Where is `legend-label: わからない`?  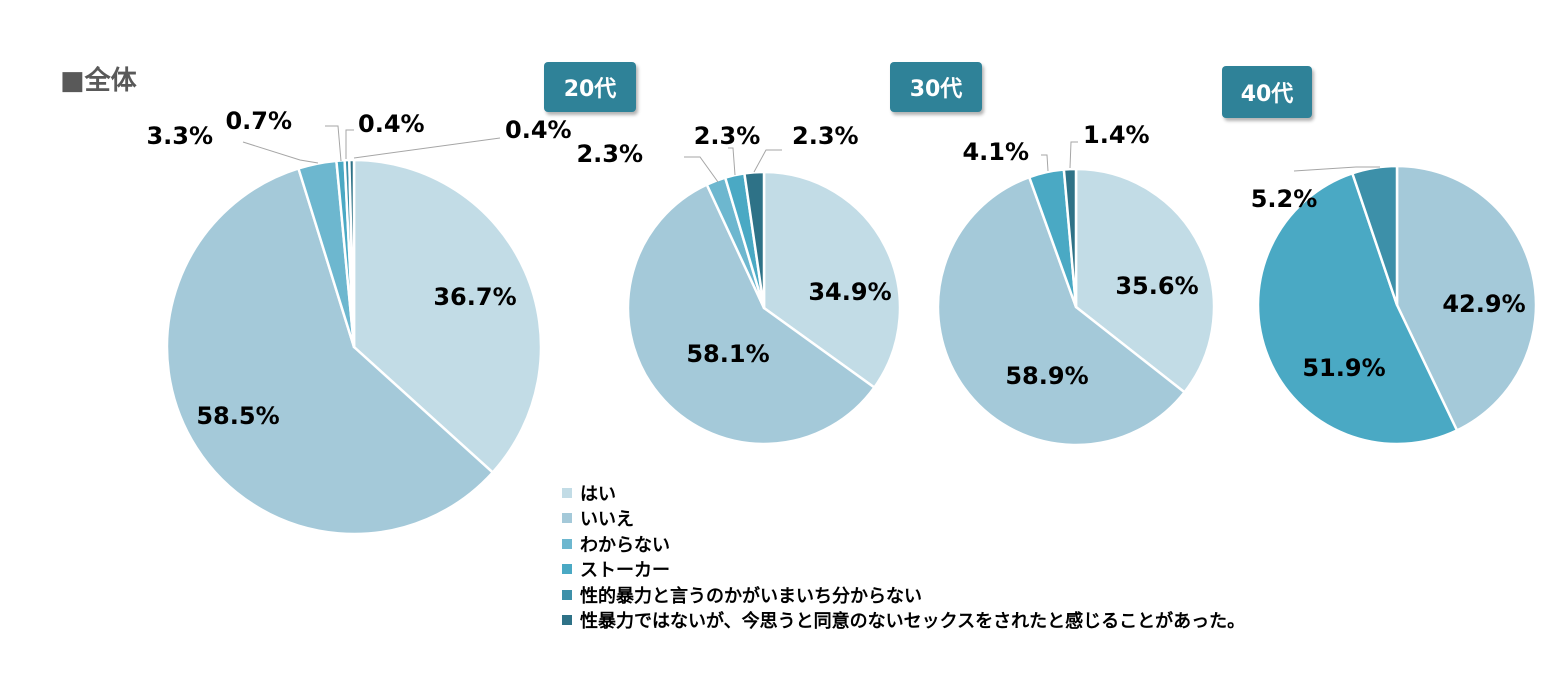
legend-label: わからない is located at coordinates (625, 545).